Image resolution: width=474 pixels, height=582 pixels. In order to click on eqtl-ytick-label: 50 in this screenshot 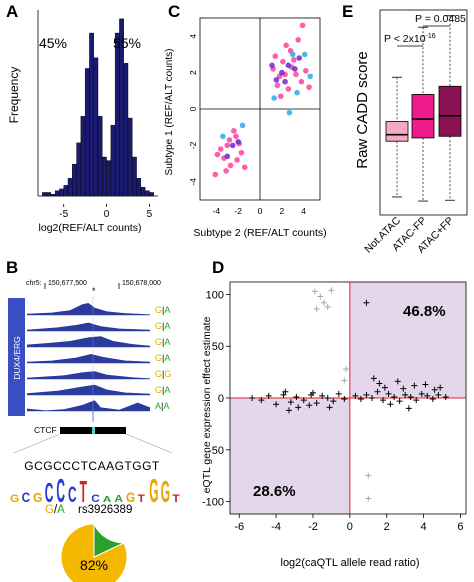, I will do `click(218, 347)`.